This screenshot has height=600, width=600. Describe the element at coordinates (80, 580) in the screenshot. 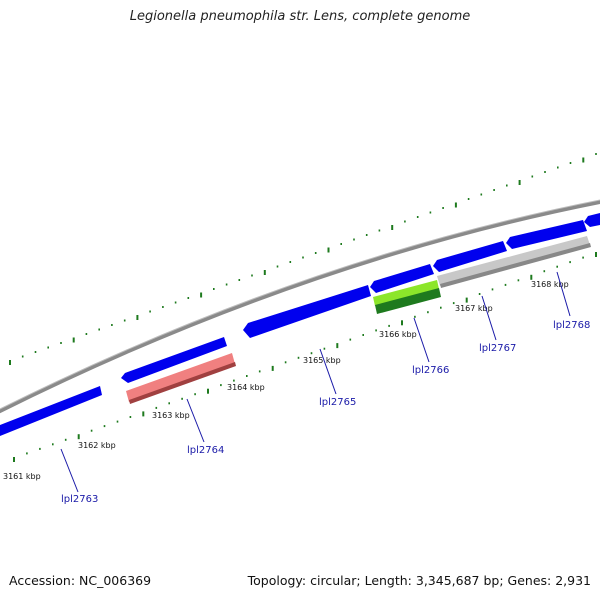

I see `accession-text: Accession: NC_006369` at that location.